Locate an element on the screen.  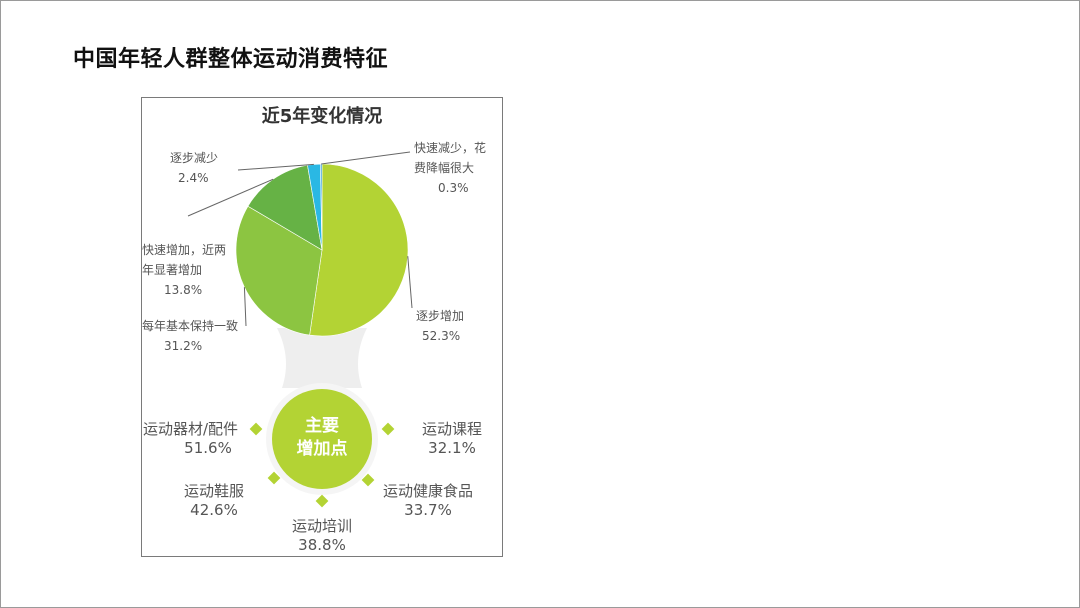
pie-value-label: 31.2% is located at coordinates (183, 346).